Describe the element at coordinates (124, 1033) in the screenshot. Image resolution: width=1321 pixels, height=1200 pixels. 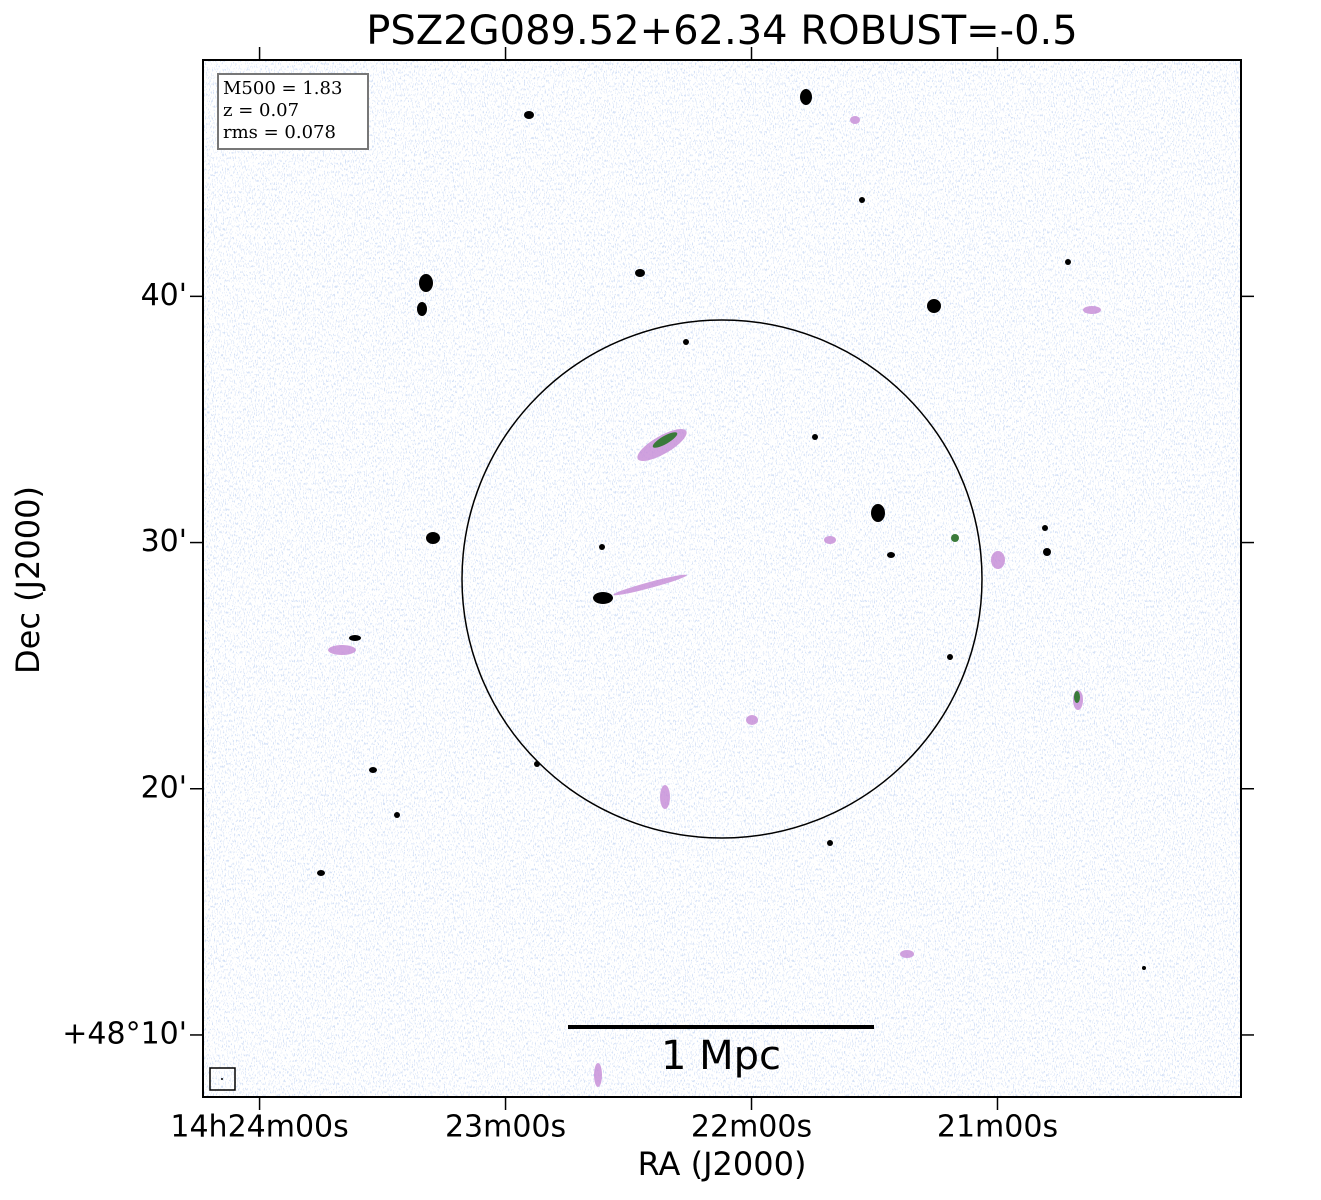
I see `y-tick-label: +48°10'` at that location.